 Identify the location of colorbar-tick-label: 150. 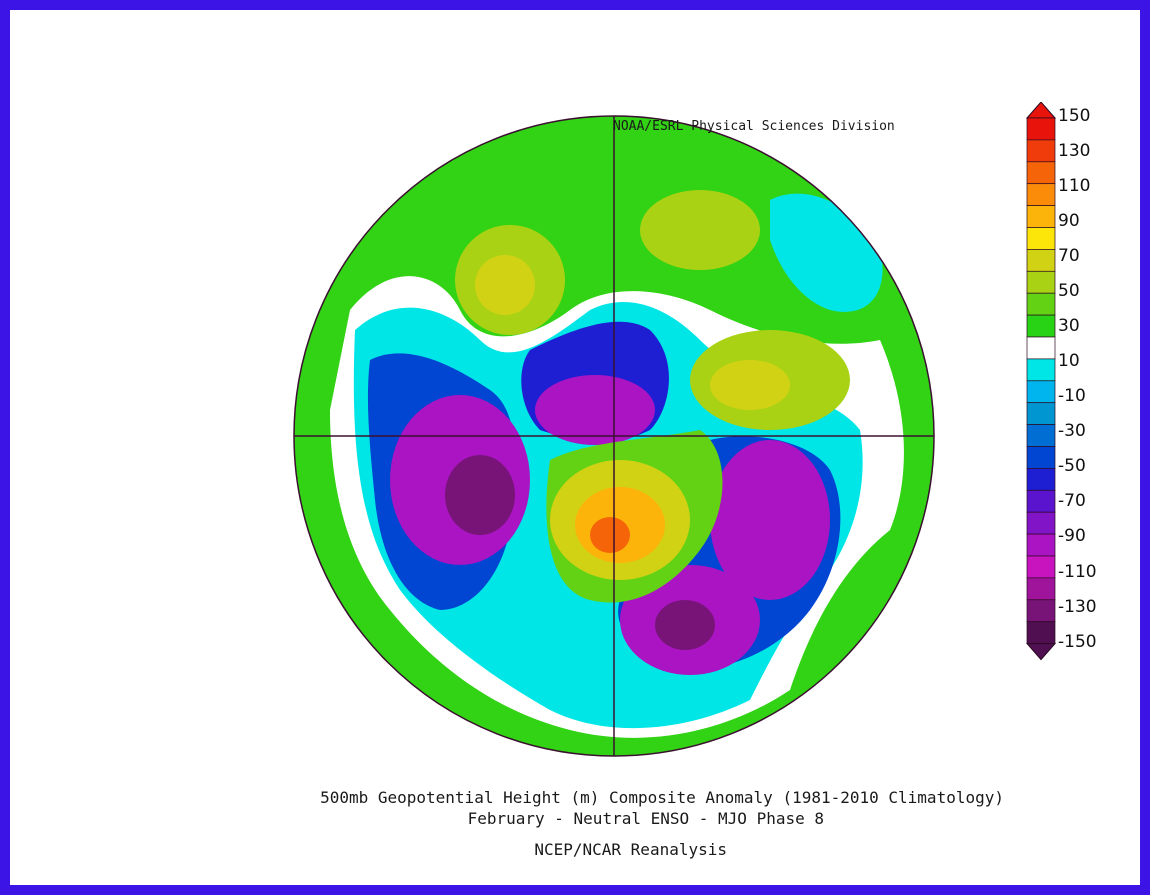
(1074, 116).